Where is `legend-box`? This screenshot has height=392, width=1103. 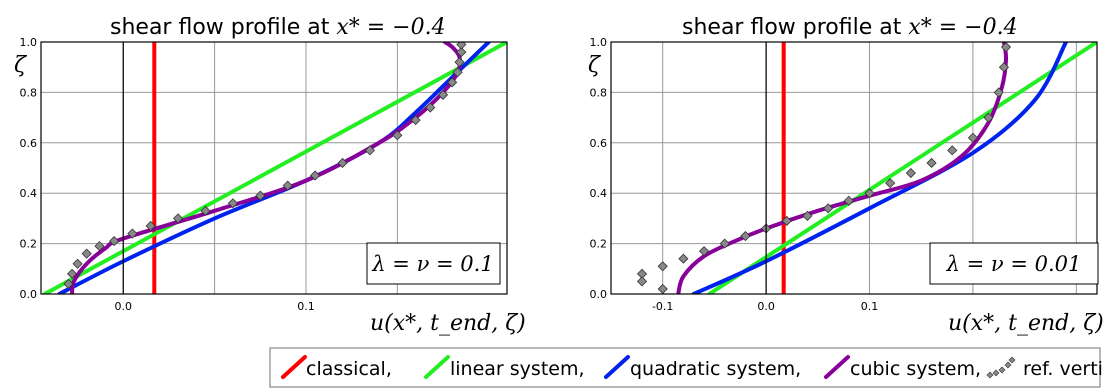 legend-box is located at coordinates (685, 367).